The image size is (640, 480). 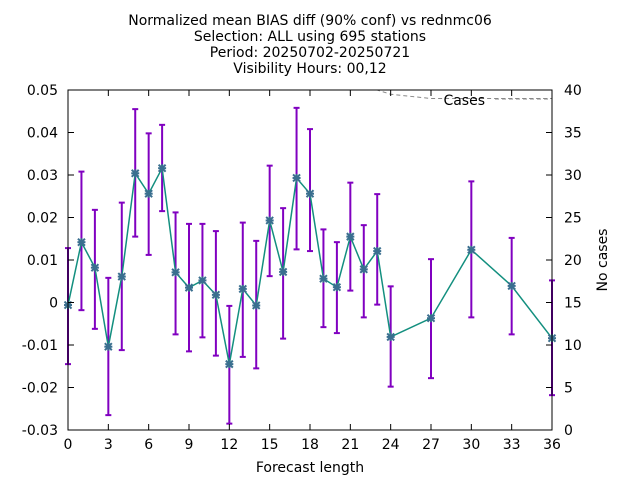 What do you see at coordinates (42, 219) in the screenshot?
I see `y-tick-label: 0.02` at bounding box center [42, 219].